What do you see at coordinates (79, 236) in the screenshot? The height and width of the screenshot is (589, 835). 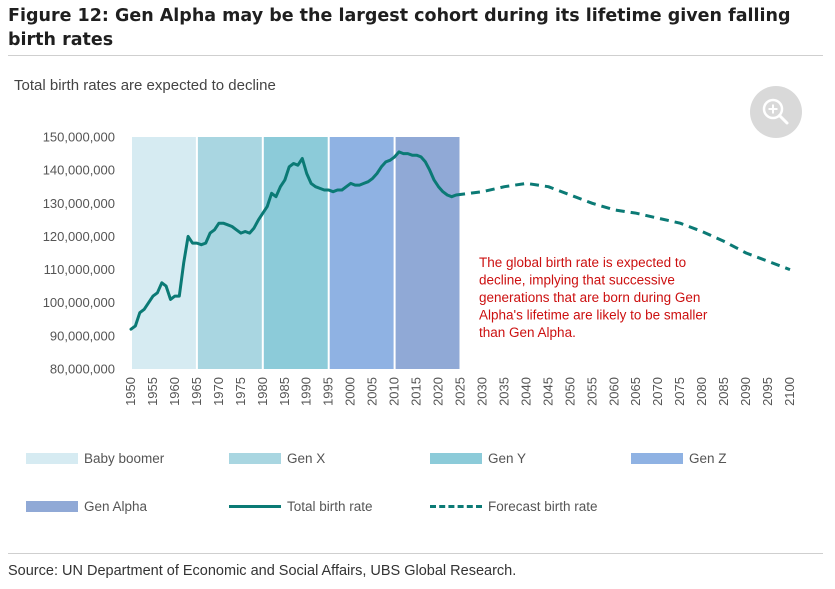 I see `y-tick-label: 120,000,000` at bounding box center [79, 236].